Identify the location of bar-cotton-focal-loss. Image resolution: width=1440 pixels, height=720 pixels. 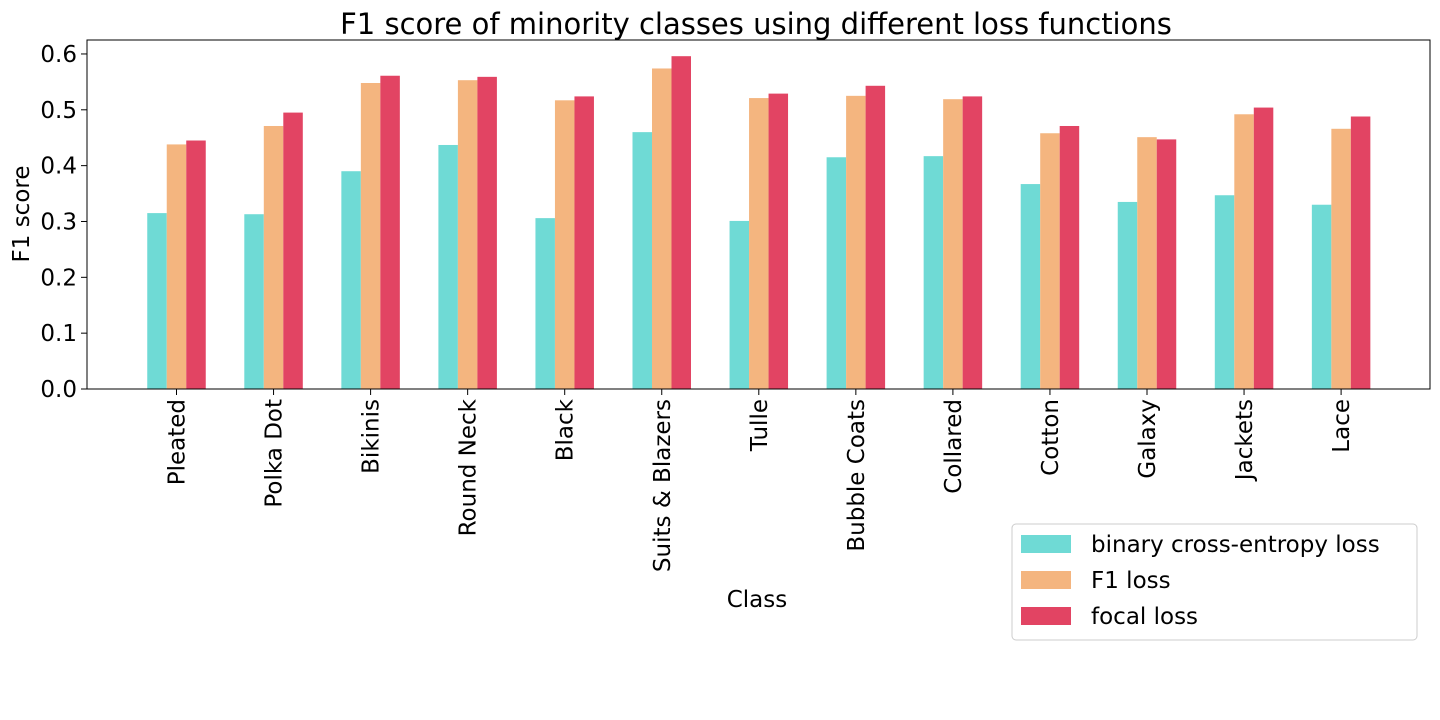
(1069, 257).